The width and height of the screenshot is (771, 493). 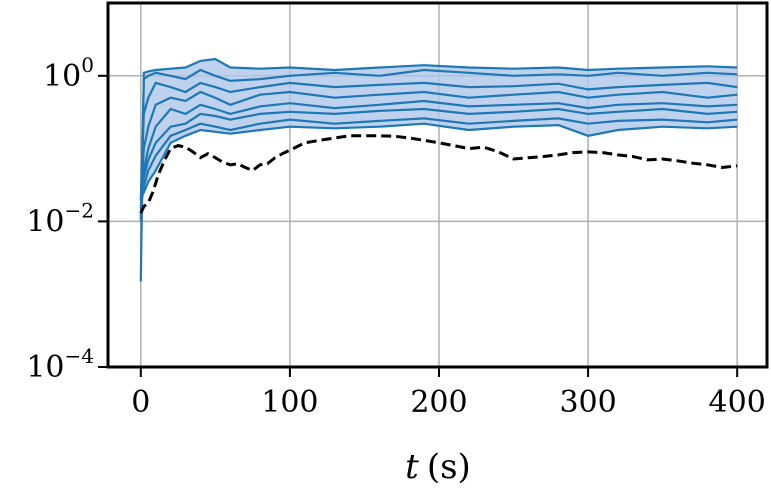 What do you see at coordinates (438, 402) in the screenshot?
I see `x-tick-label: 200` at bounding box center [438, 402].